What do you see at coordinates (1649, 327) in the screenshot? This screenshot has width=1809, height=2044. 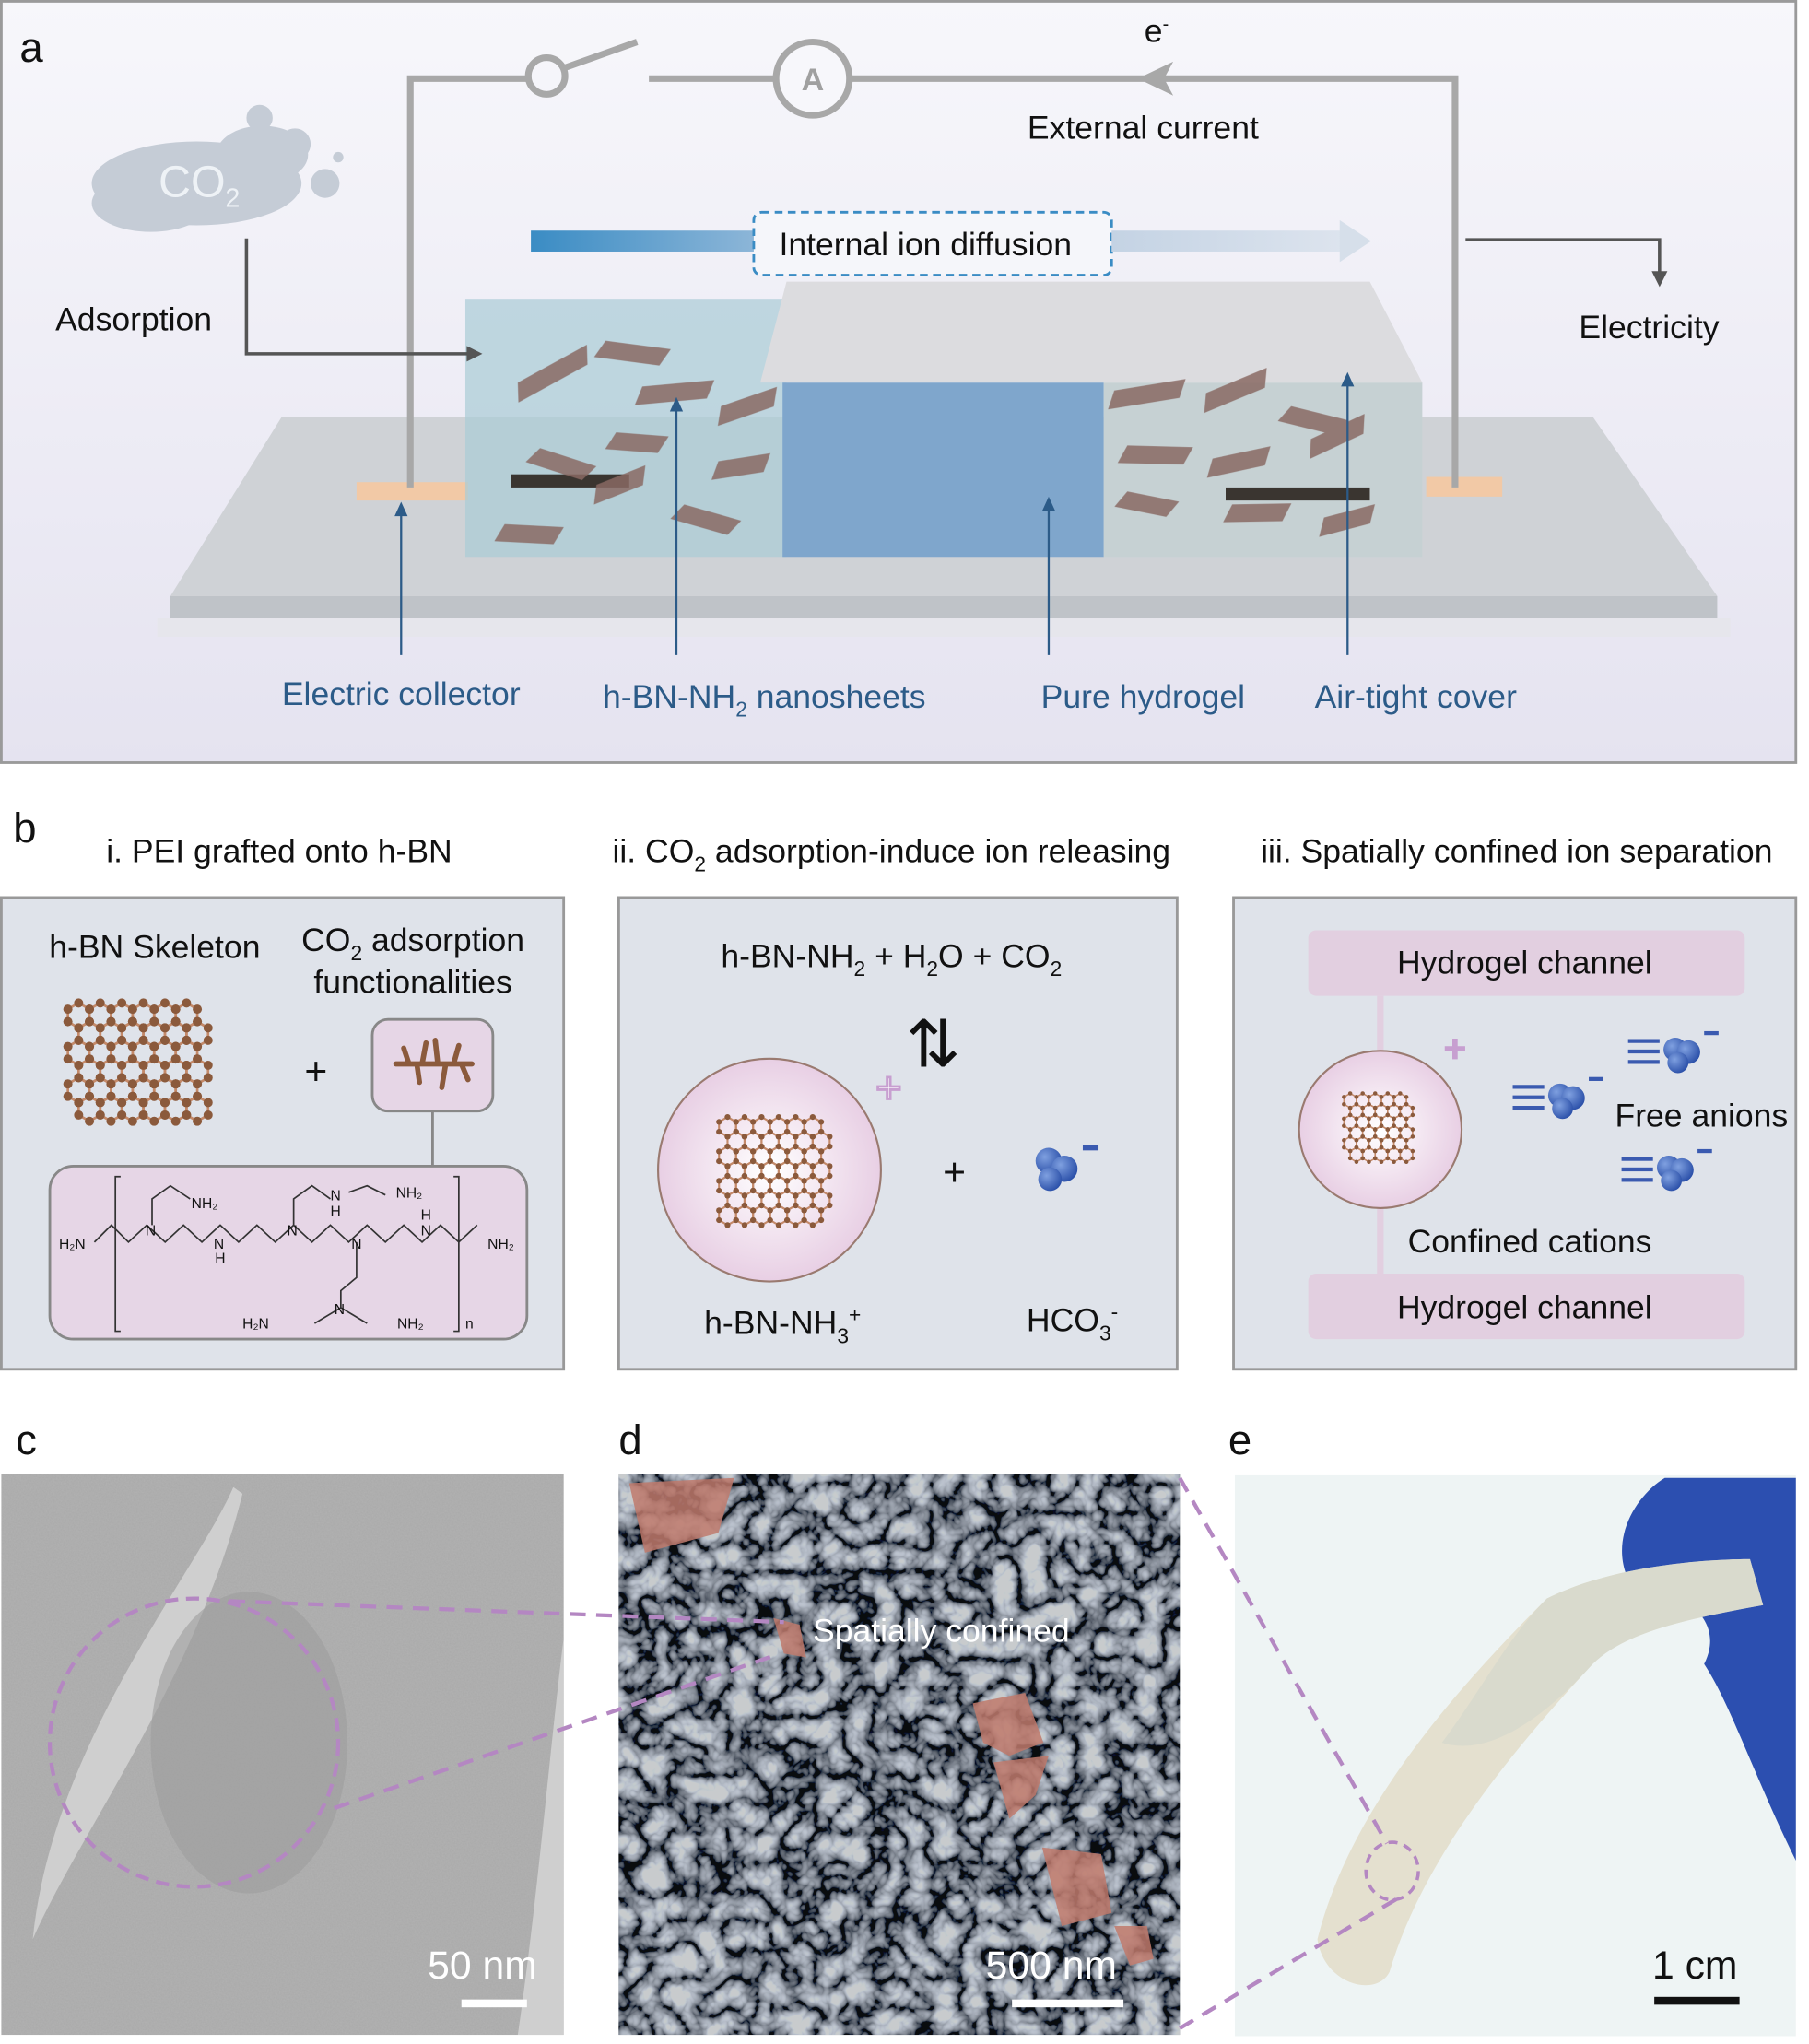 I see `electricity-label: Electricity` at bounding box center [1649, 327].